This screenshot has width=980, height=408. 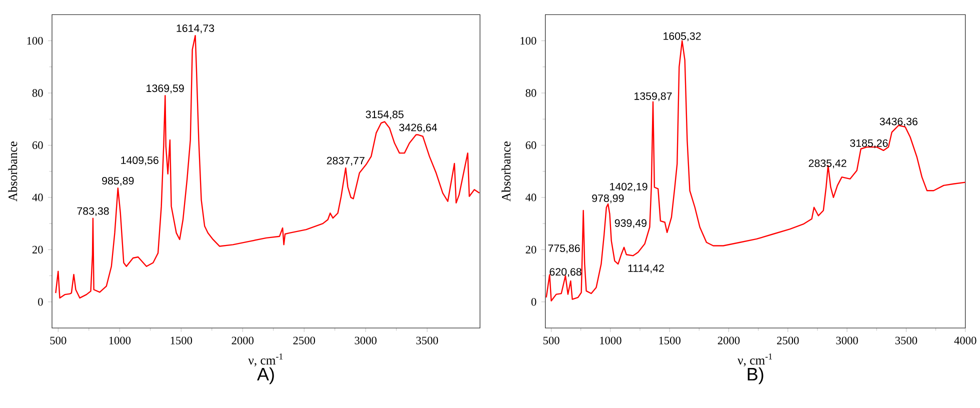 I want to click on annotation: 3185,26, so click(x=869, y=143).